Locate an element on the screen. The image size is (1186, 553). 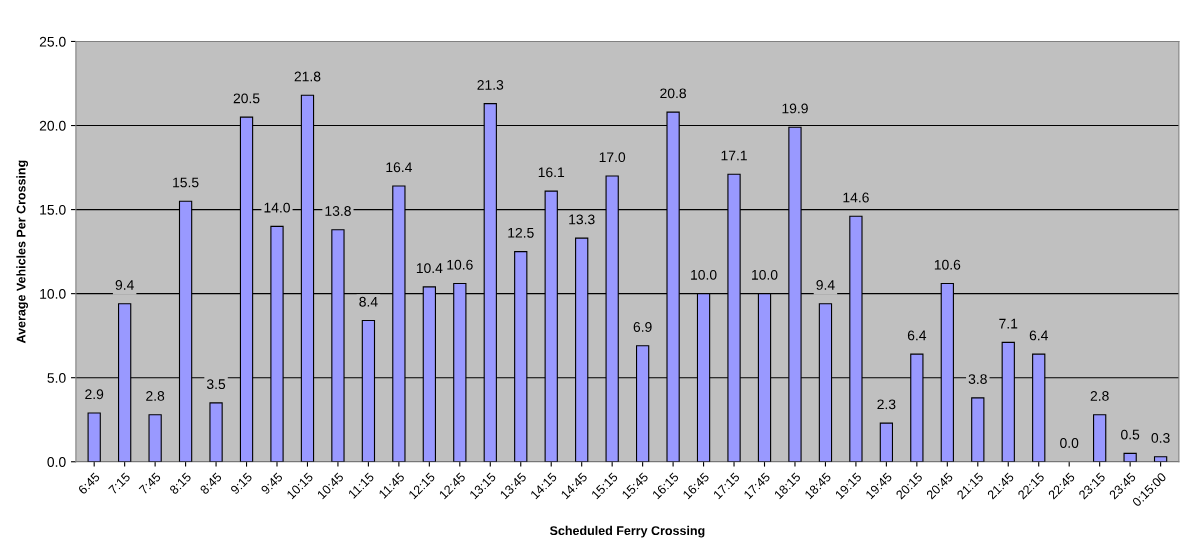
data-label: 6.9 is located at coordinates (642, 327).